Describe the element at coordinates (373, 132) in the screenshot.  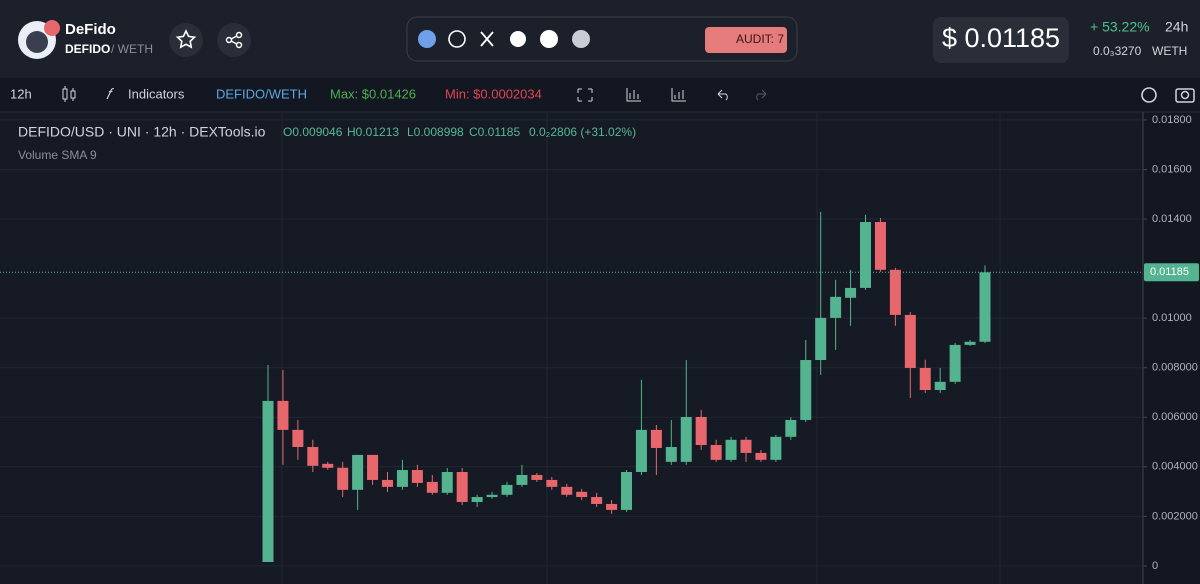
I see `legend-high: H0.01213` at that location.